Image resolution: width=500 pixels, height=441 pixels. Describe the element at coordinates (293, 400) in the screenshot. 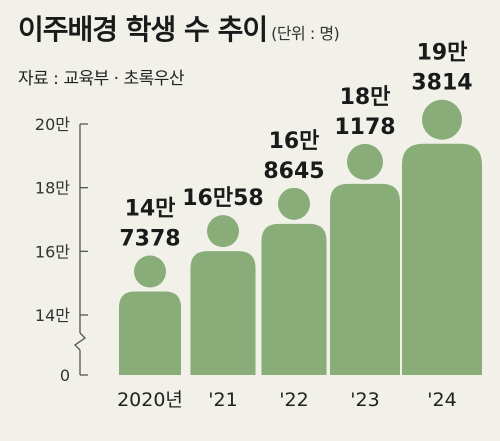

I see `x-tick-label: '22` at that location.